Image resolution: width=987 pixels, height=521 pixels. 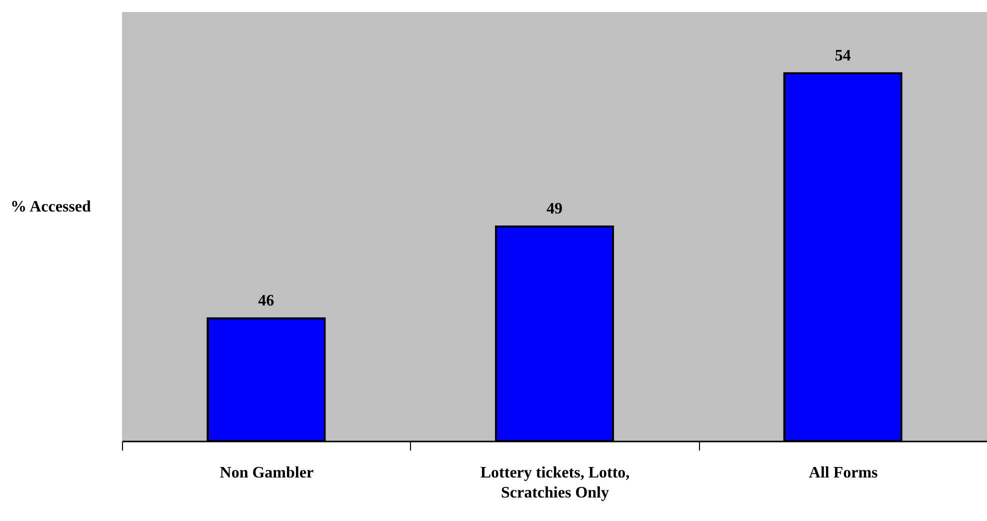 I want to click on x-tick-label: All Forms, so click(x=843, y=473).